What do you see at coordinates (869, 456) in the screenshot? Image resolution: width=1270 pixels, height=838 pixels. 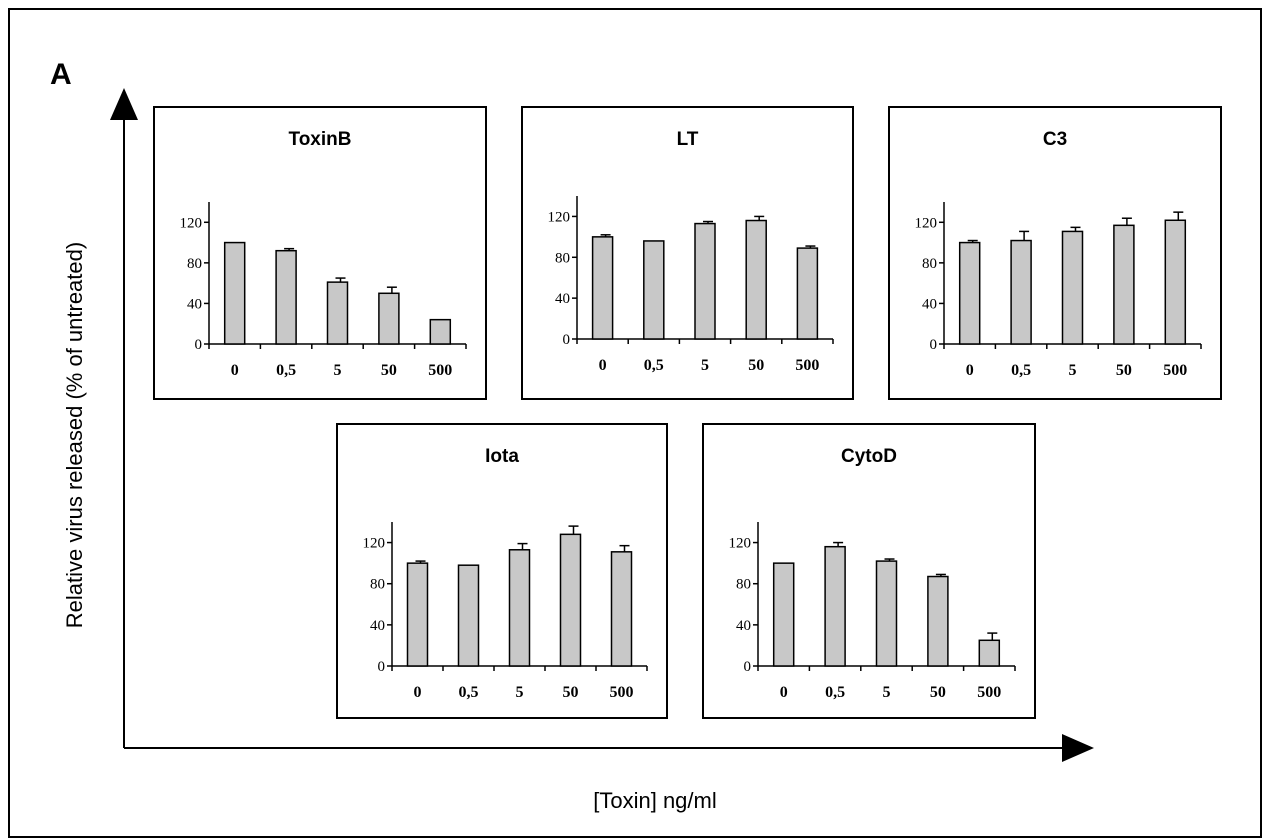 I see `panel-title: CytoD` at bounding box center [869, 456].